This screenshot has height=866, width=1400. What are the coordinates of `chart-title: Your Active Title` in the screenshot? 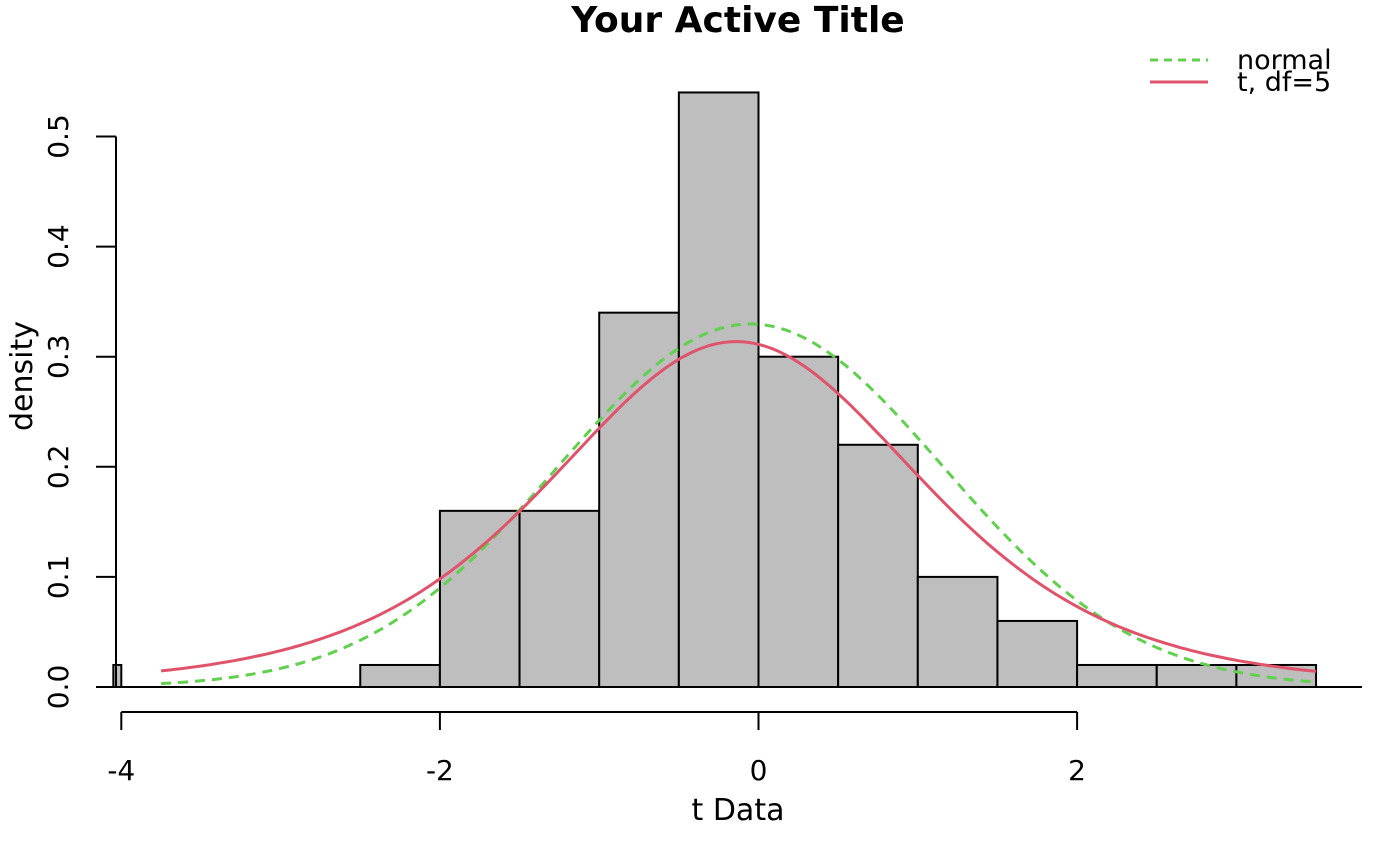 It's located at (737, 20).